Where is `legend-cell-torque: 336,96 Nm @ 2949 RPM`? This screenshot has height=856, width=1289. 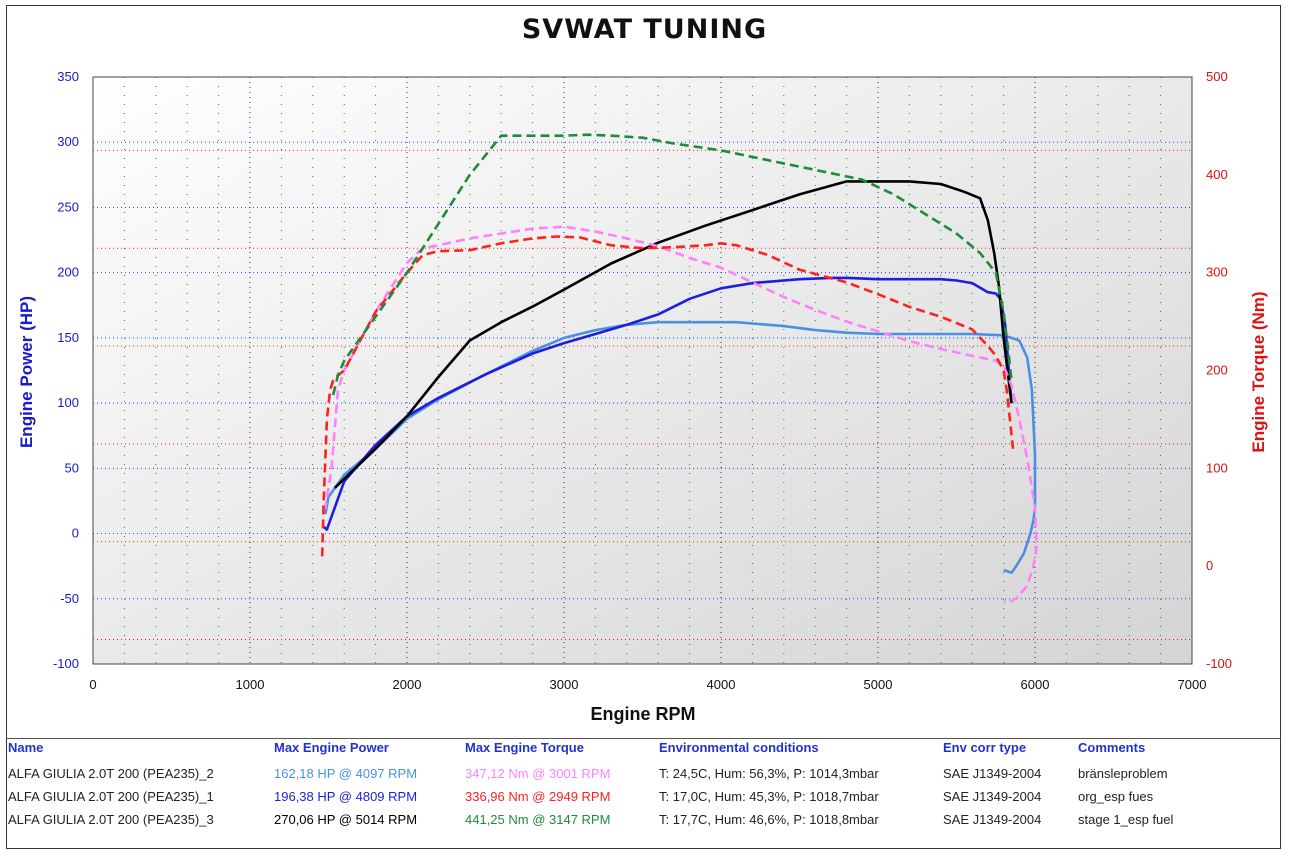
legend-cell-torque: 336,96 Nm @ 2949 RPM is located at coordinates (538, 796).